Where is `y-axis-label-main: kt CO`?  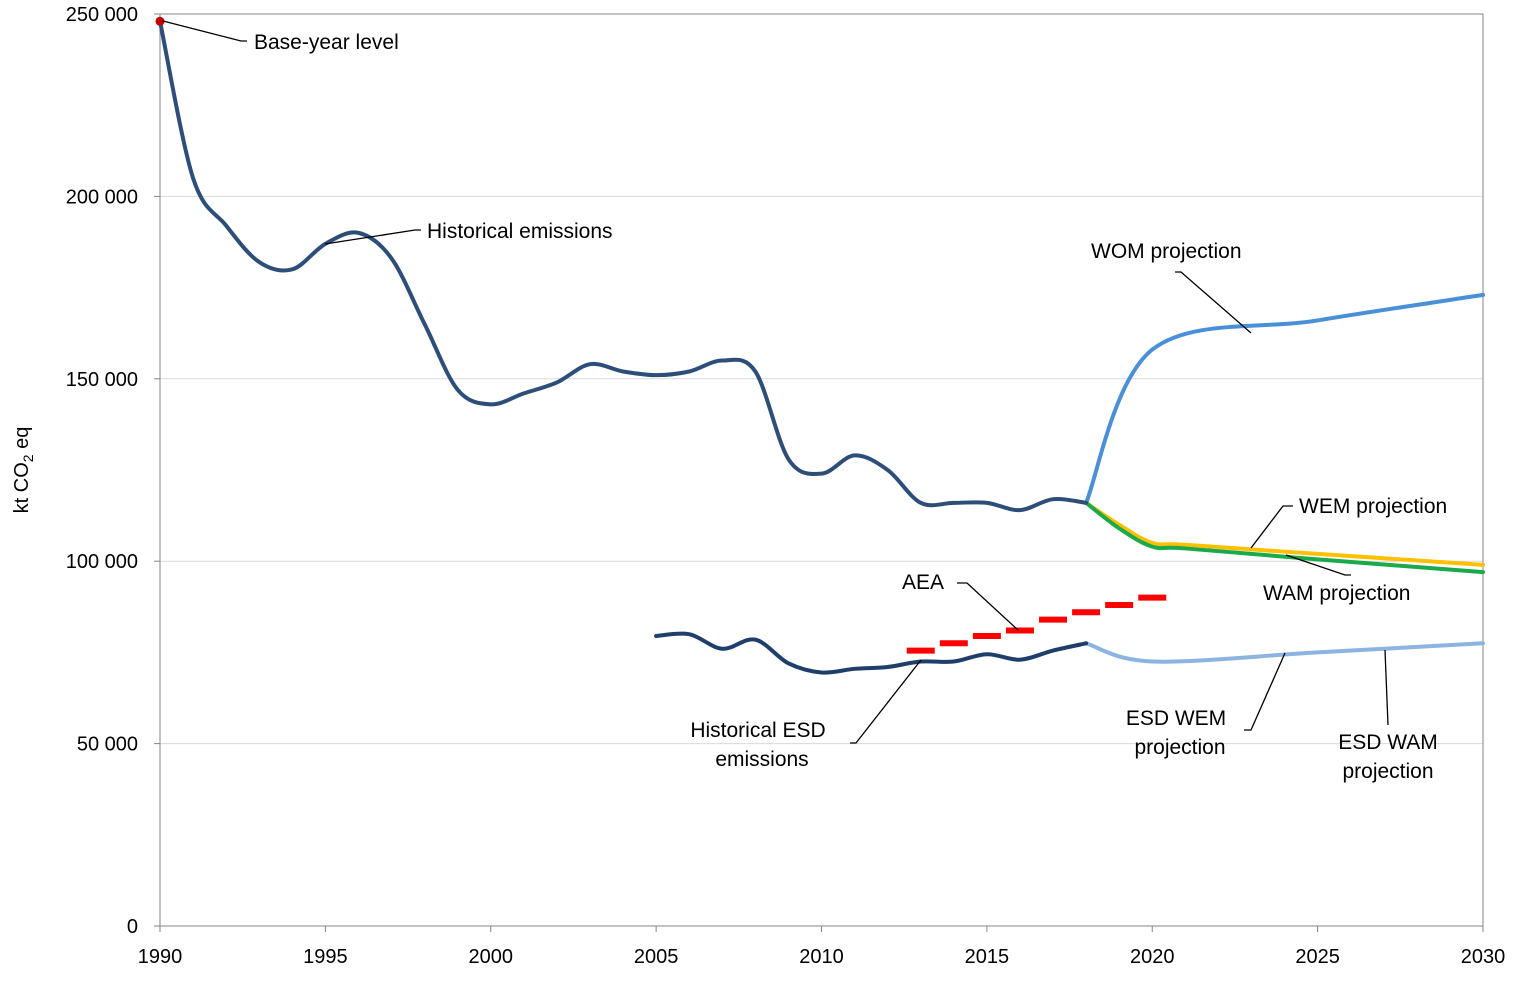
y-axis-label-main: kt CO is located at coordinates (22, 487).